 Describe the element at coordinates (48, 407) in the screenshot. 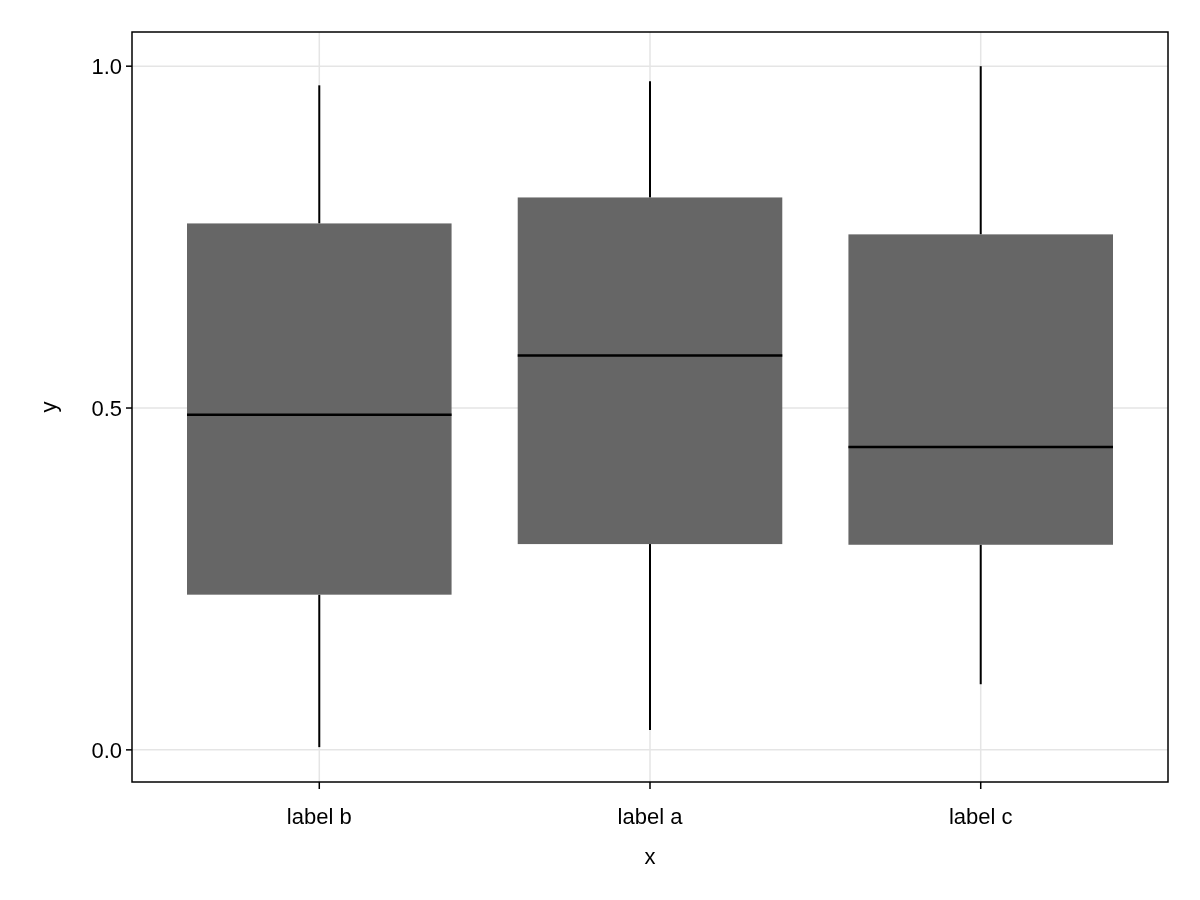

I see `y-axis-title: y` at that location.